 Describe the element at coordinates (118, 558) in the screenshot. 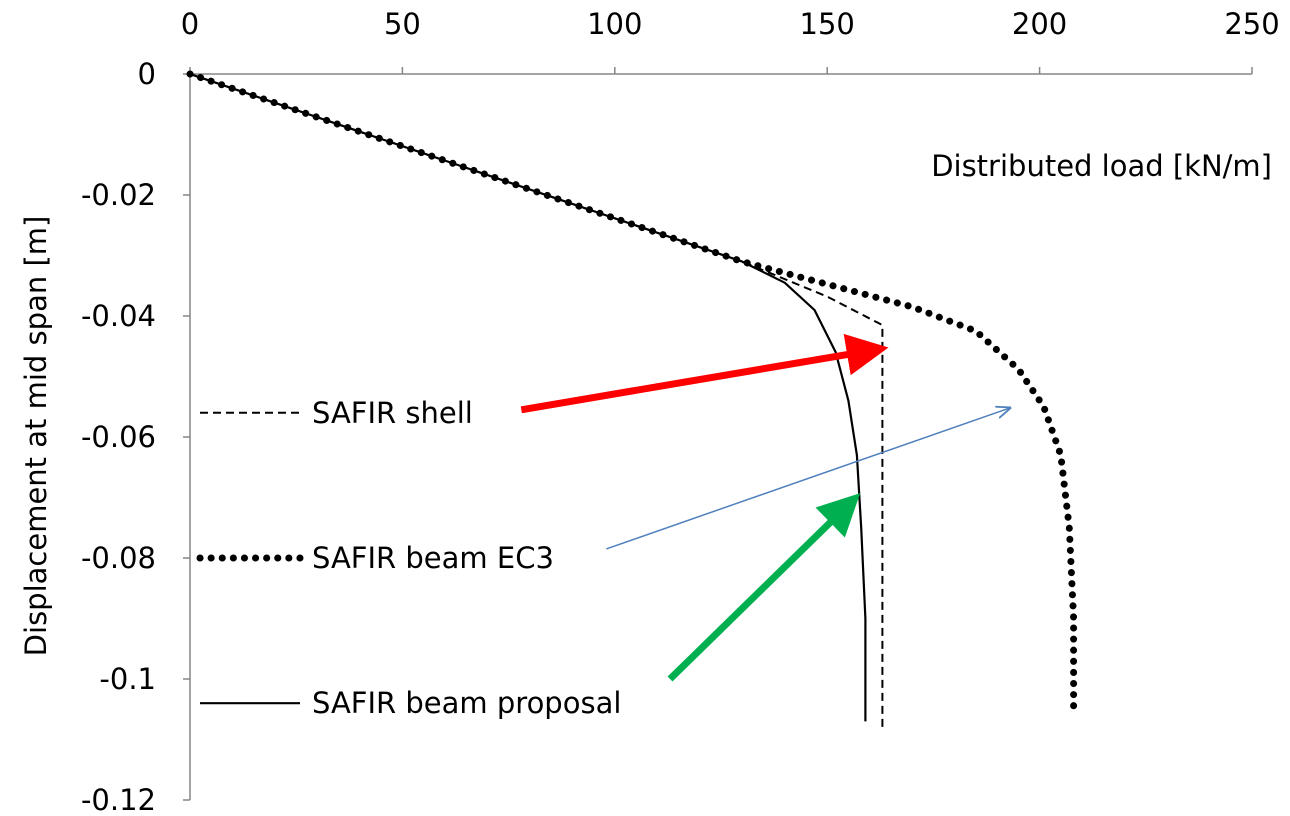

I see `y-tick-label: -0.08` at that location.